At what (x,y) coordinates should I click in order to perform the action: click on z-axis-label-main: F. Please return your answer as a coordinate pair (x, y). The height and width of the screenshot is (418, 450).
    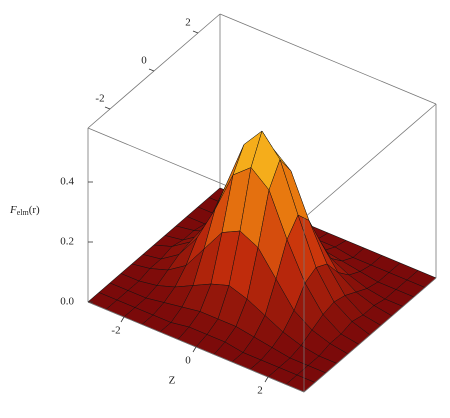
    Looking at the image, I should click on (13, 210).